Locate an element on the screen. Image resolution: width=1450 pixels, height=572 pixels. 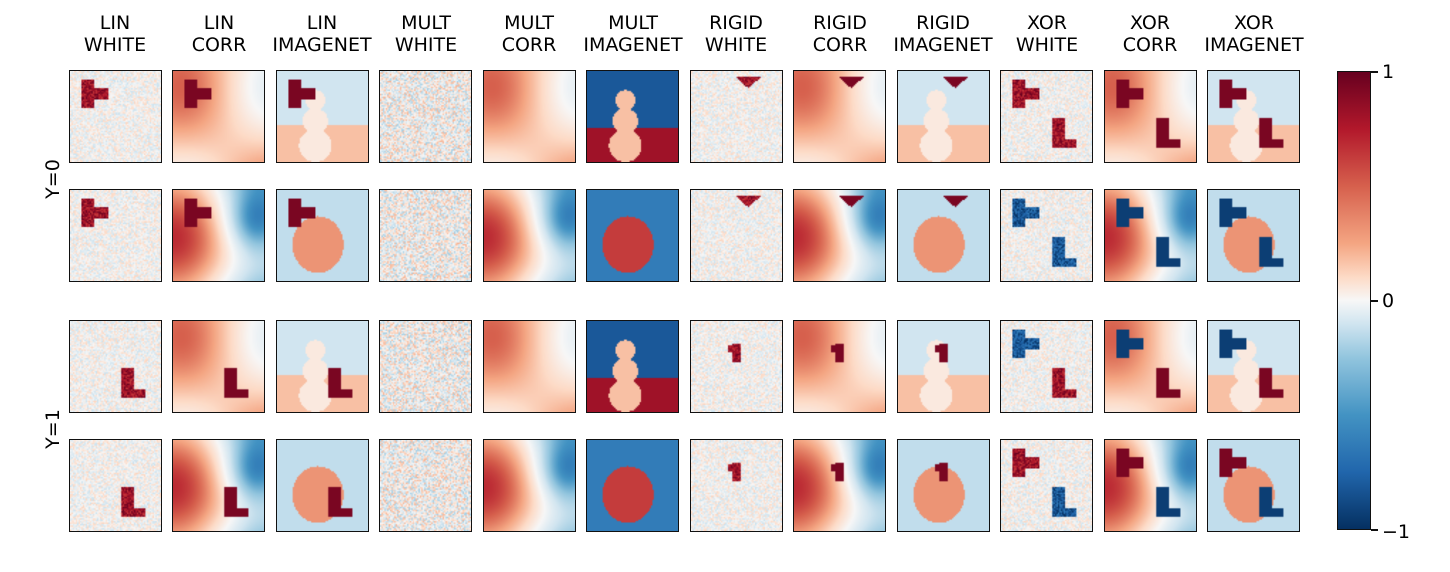
colorbar-min-label: −1 is located at coordinates (1396, 532).